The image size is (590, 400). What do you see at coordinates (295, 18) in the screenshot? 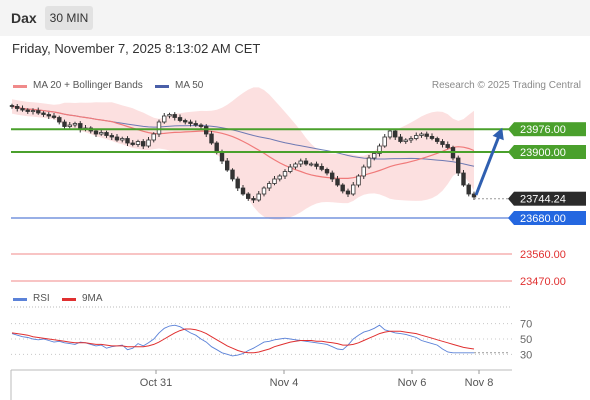
I see `chart-header: Dax 30 MIN` at bounding box center [295, 18].